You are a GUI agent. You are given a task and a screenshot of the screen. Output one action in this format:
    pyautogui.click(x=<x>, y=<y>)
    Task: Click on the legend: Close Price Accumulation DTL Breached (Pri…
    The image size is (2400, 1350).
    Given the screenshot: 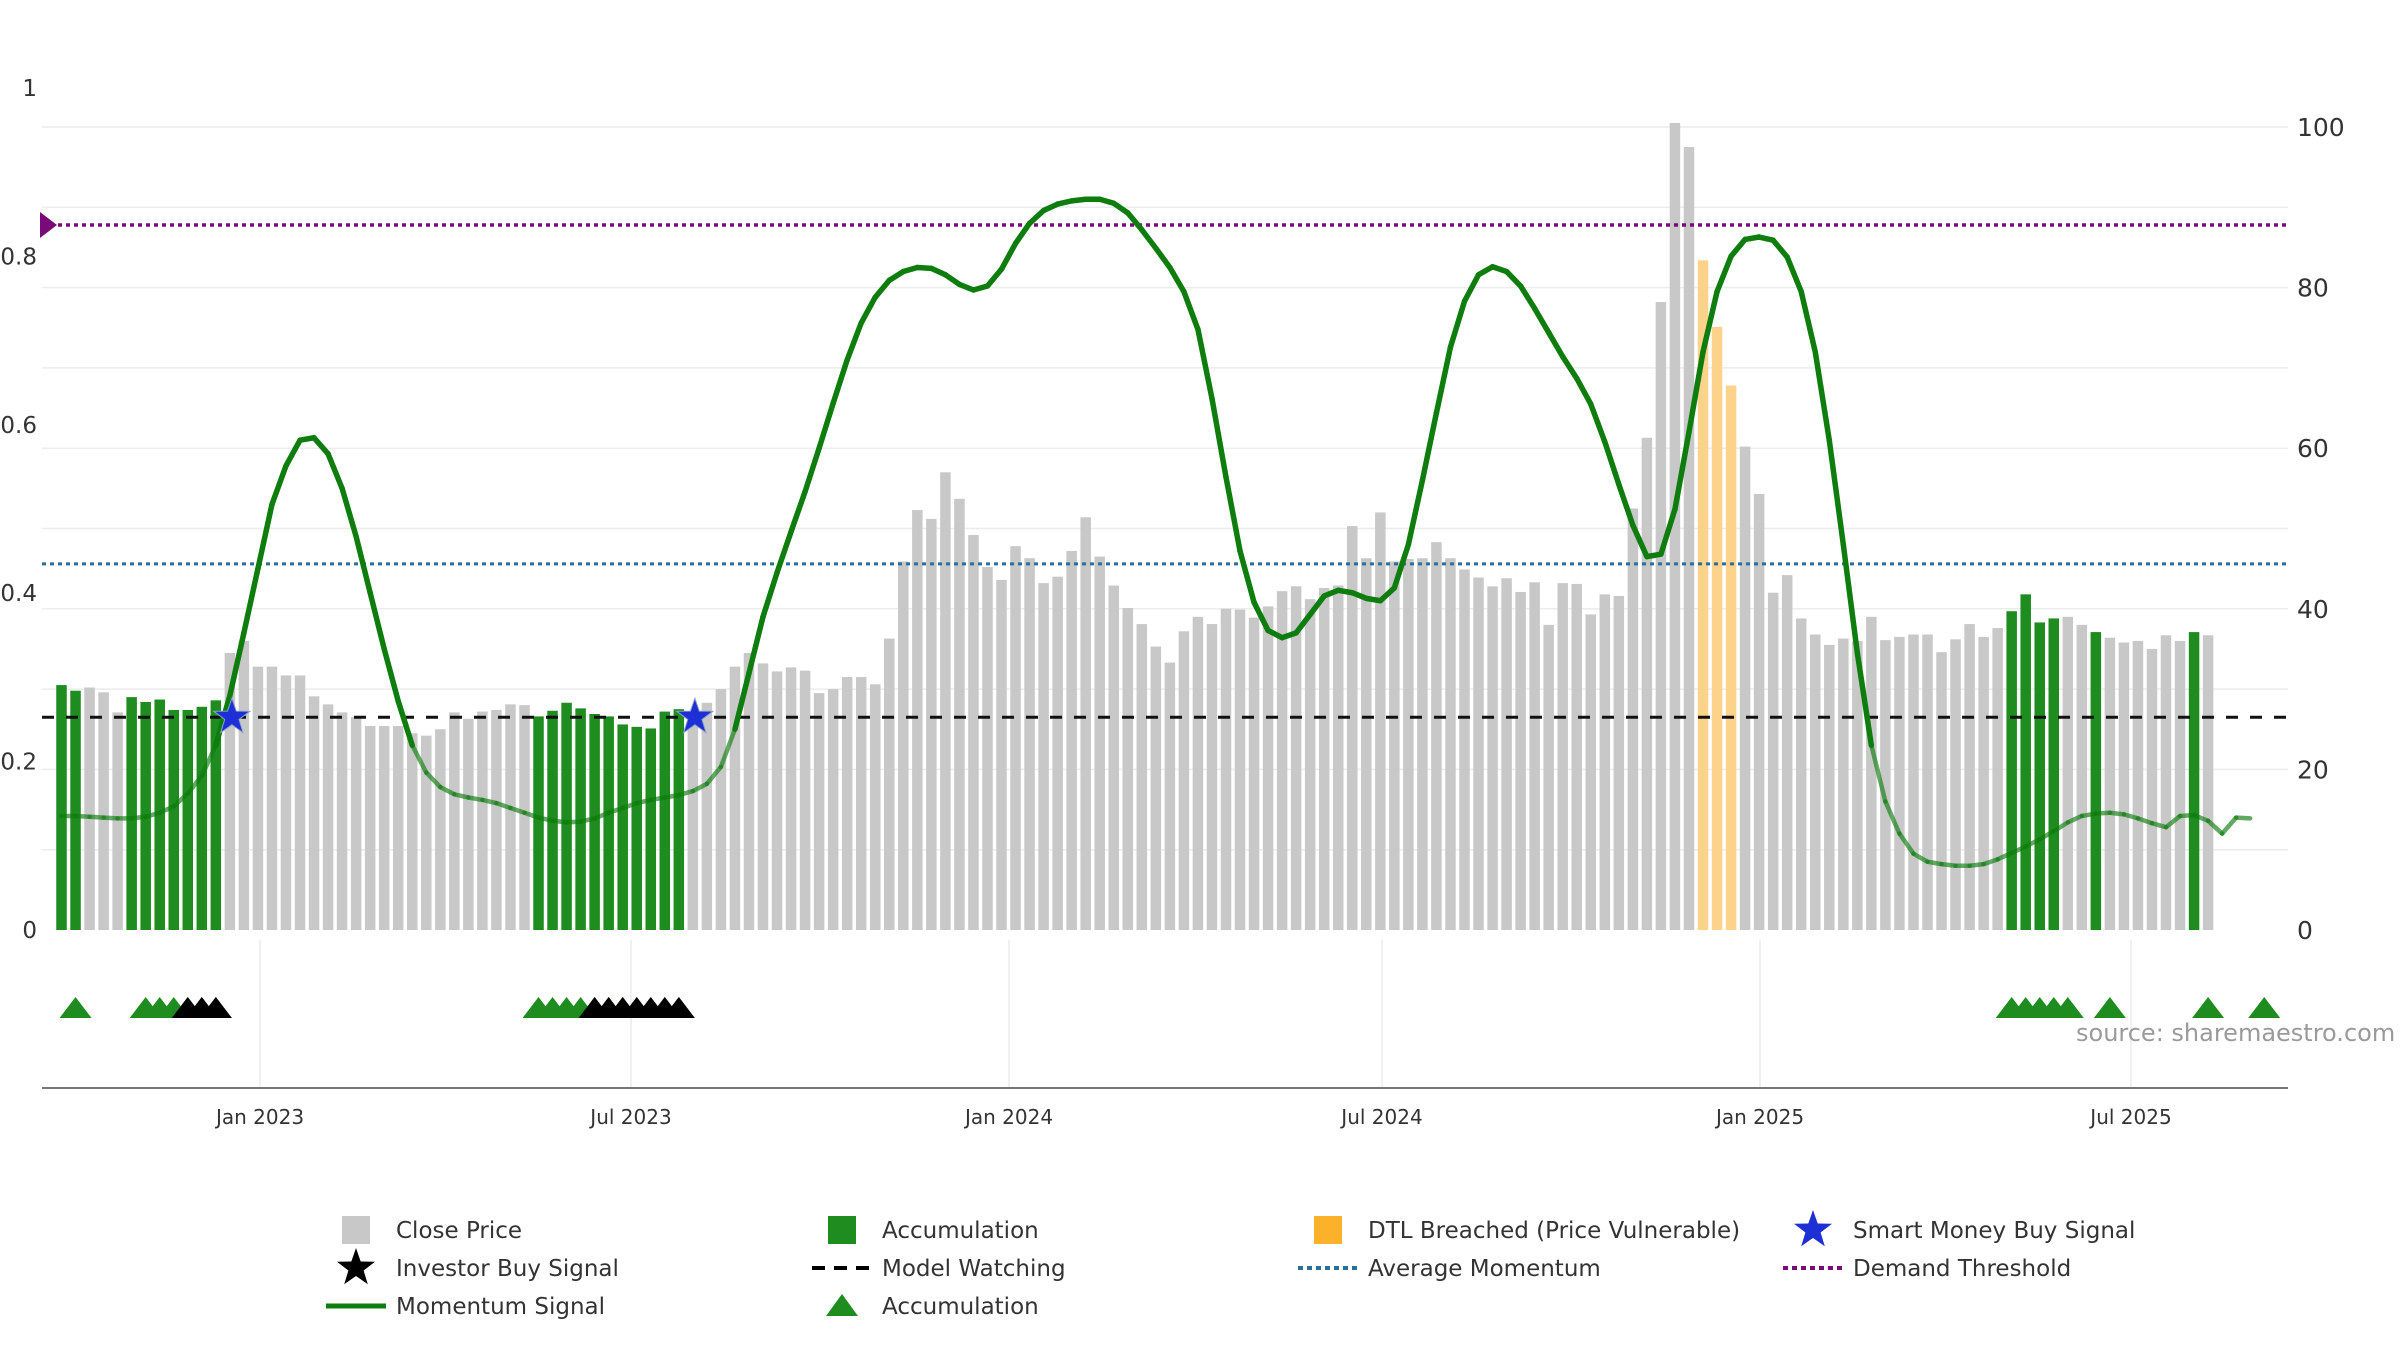 What is the action you would take?
    pyautogui.click(x=1230, y=1265)
    